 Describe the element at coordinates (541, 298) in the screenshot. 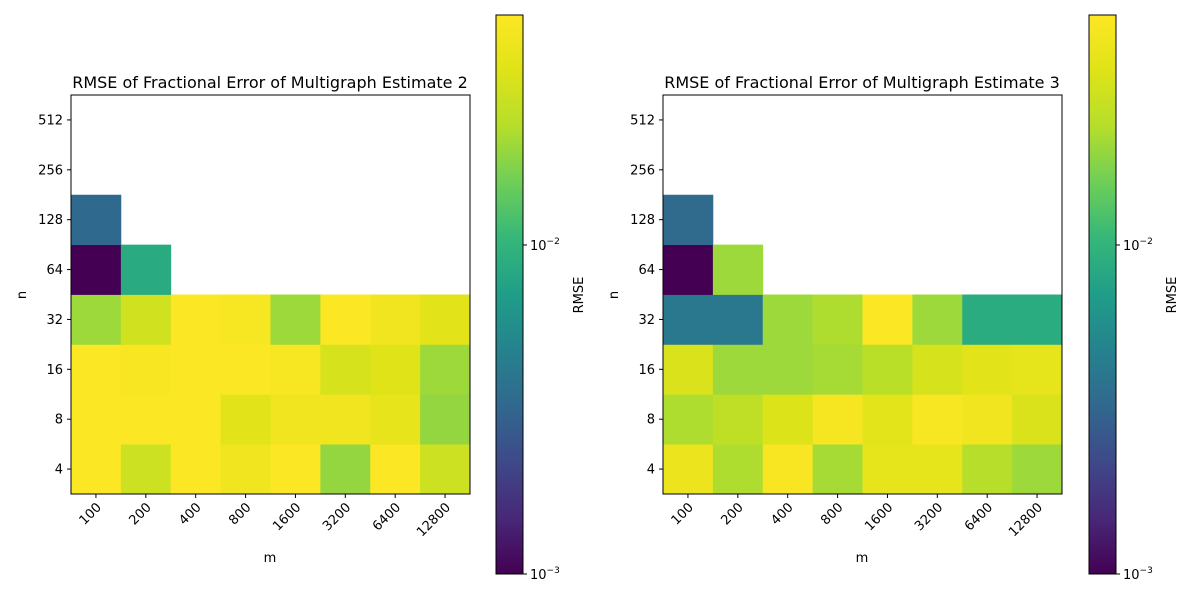

I see `colorbar: 10⁻³ 10⁻² RMSE` at that location.